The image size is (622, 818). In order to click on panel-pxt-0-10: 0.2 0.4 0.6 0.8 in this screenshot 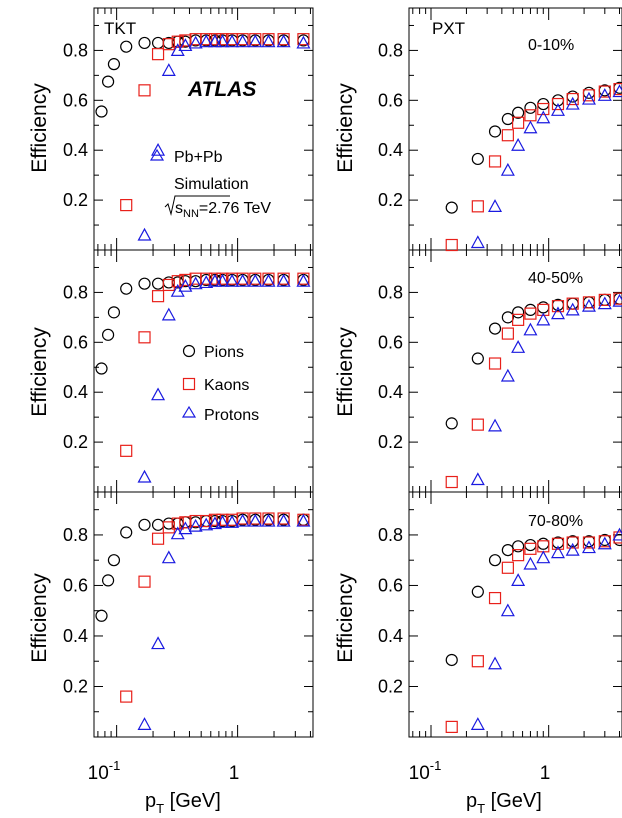, I will do `click(500, 129)`.